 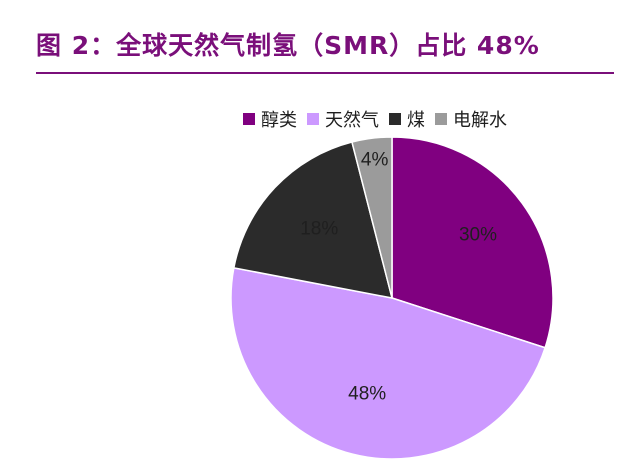 I want to click on legend-swatch-natural-gas, so click(x=313, y=119).